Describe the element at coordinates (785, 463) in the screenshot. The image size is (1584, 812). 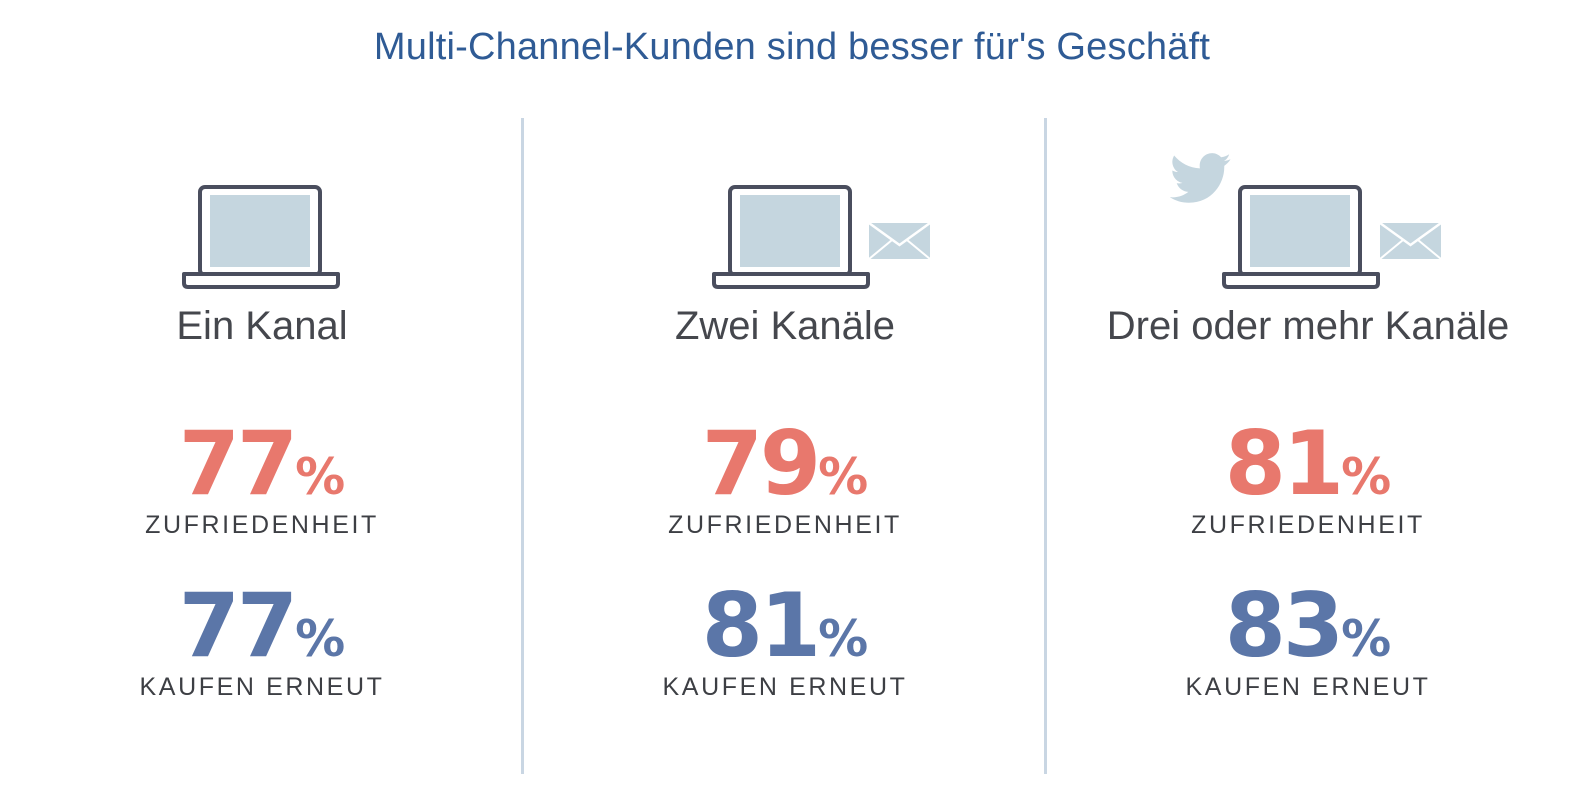
I see `satisfaction-value: 79%` at that location.